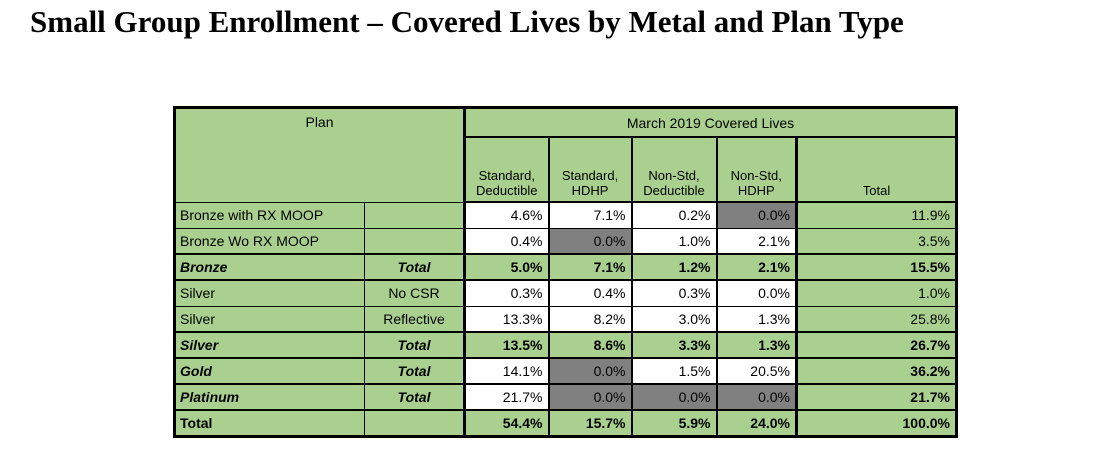 This screenshot has width=1105, height=456. I want to click on value-cell: 11.9%, so click(876, 214).